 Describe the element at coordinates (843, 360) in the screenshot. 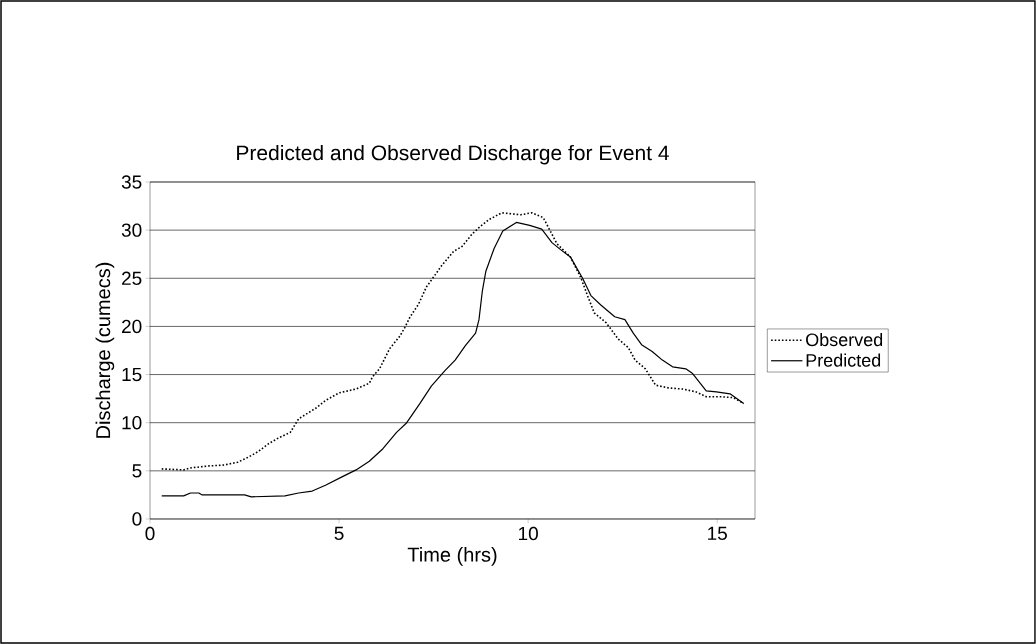

I see `legend-label: Predicted` at that location.